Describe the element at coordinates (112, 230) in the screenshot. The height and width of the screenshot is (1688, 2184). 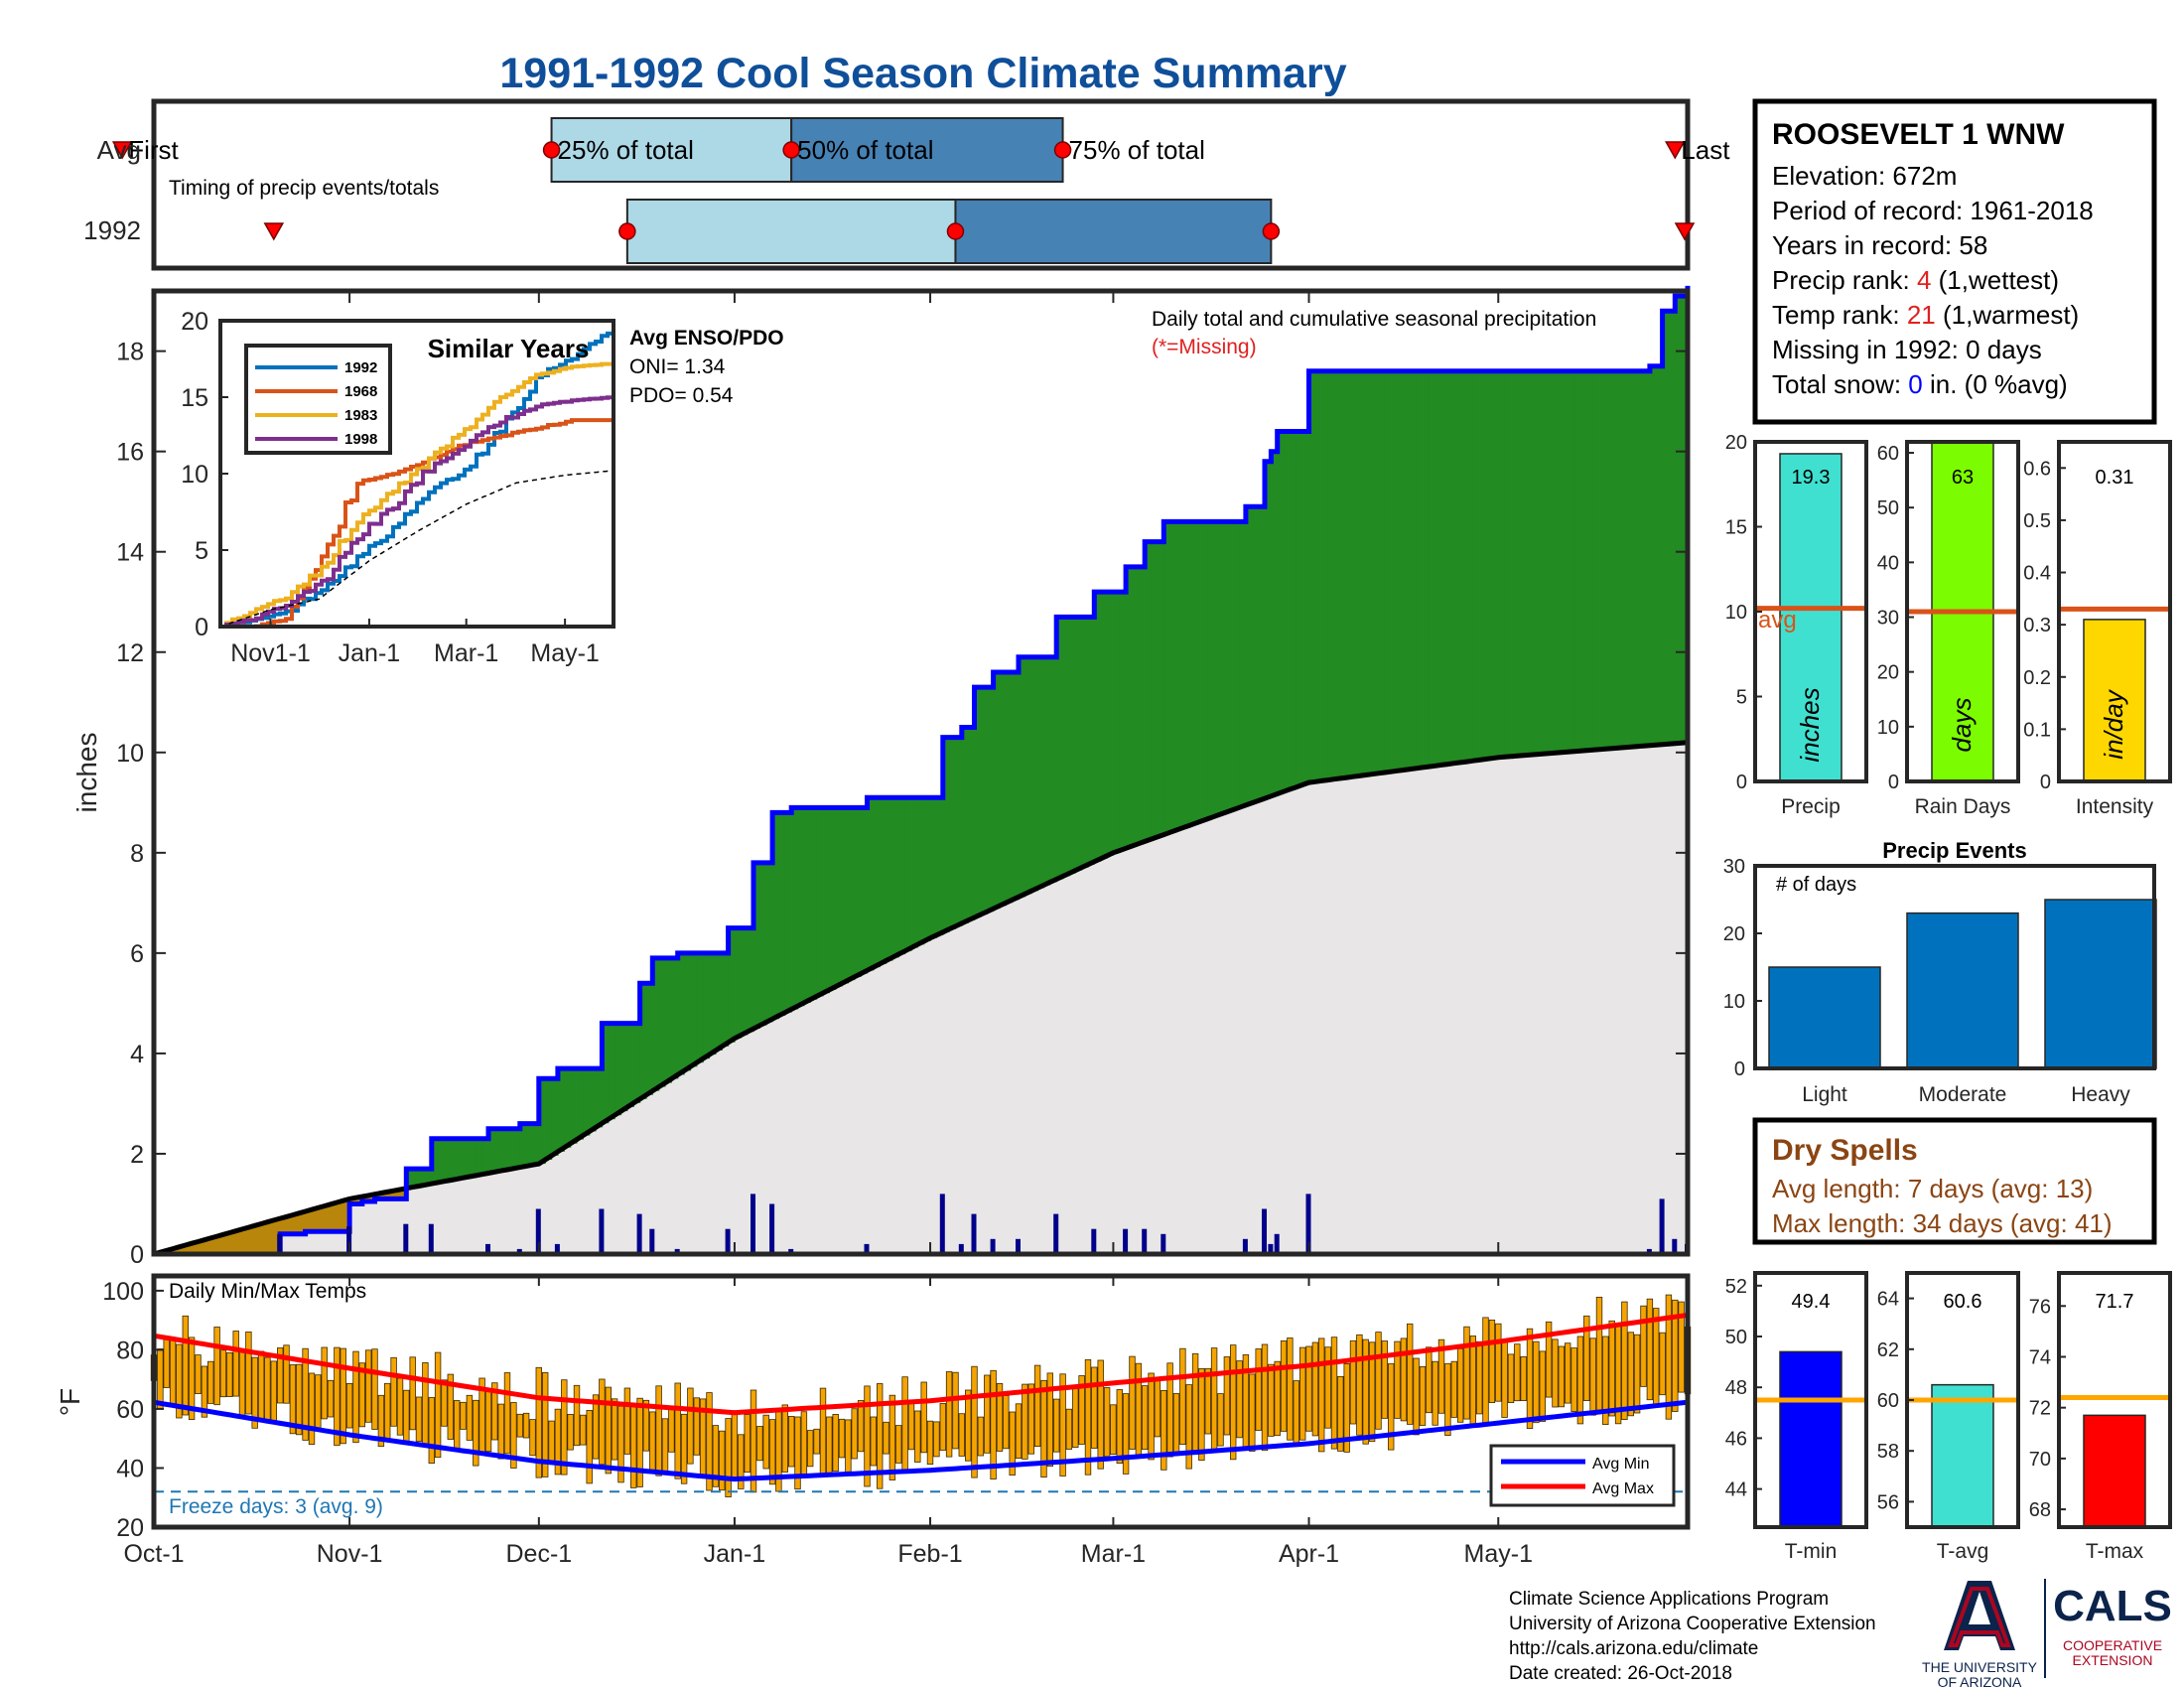
I see `timing-row-1992: 1992` at that location.